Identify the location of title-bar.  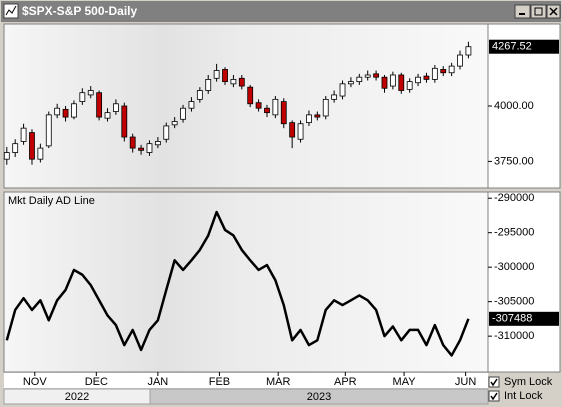
(281, 11).